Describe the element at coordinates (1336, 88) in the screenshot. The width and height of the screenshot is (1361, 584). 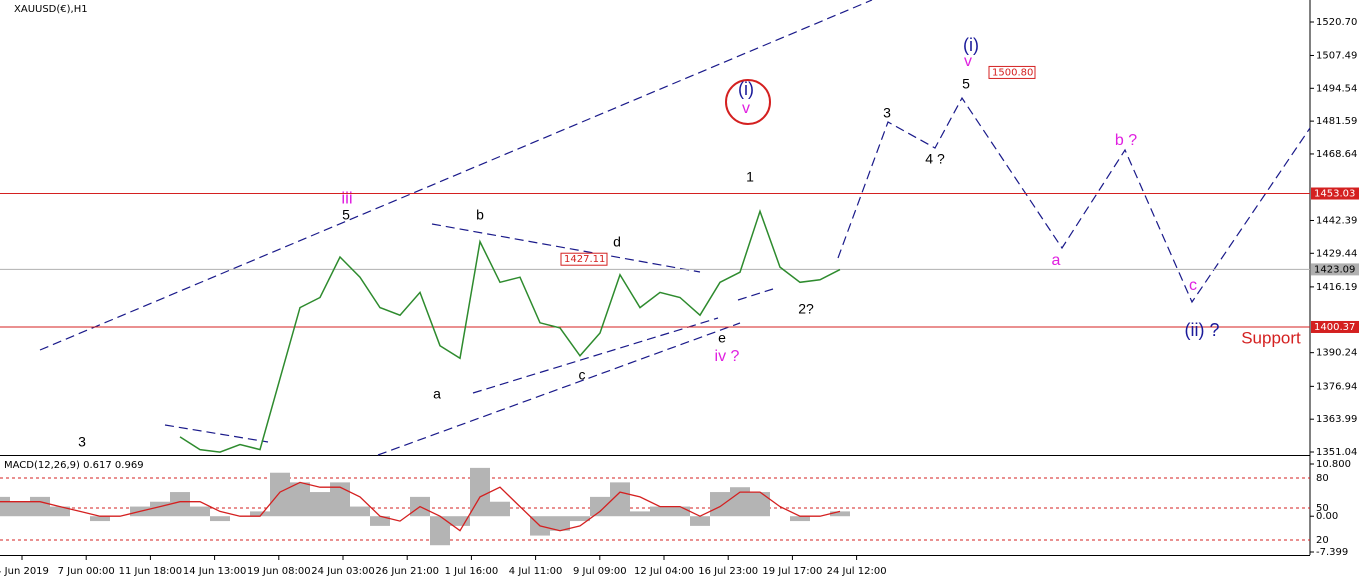
I see `y-tick-label: 1494.54` at that location.